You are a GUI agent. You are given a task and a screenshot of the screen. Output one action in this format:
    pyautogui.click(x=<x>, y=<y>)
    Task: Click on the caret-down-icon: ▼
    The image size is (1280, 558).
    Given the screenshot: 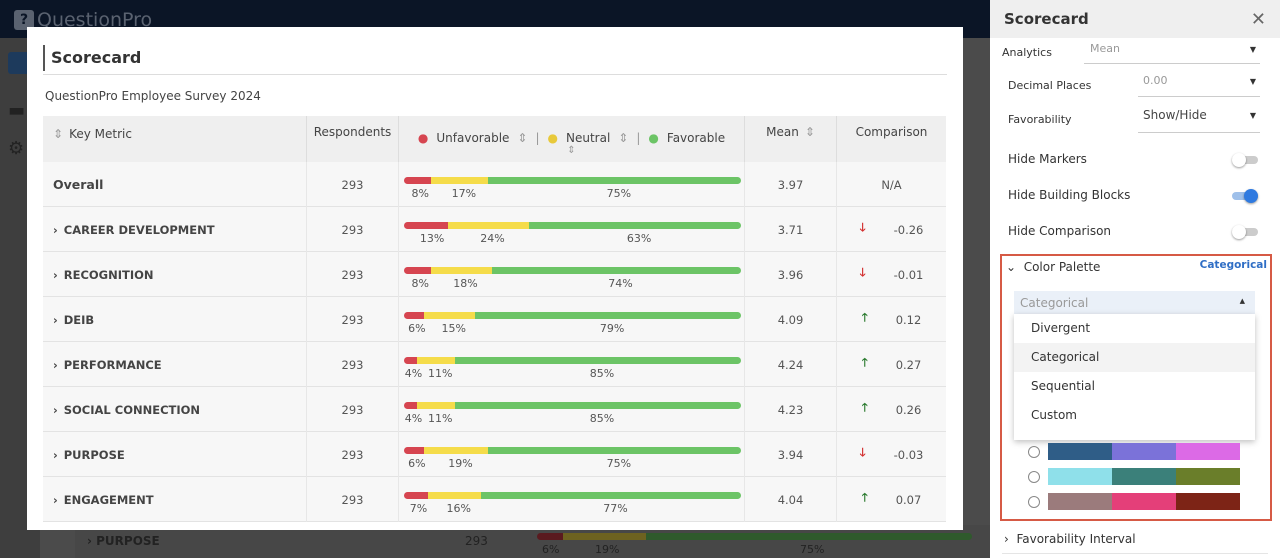 What is the action you would take?
    pyautogui.click(x=1252, y=49)
    